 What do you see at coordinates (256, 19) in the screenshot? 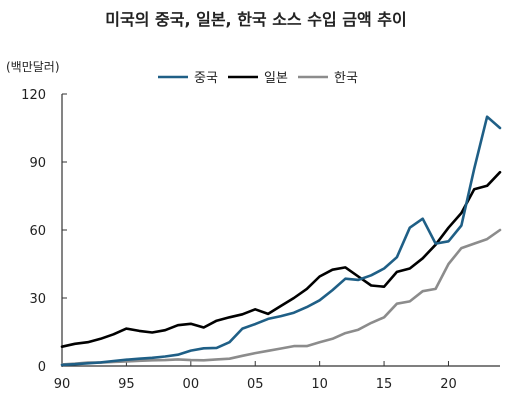
I see `chart-title: 미국의 중국, 일본, 한국 소스 수입 금액 추이` at bounding box center [256, 19].